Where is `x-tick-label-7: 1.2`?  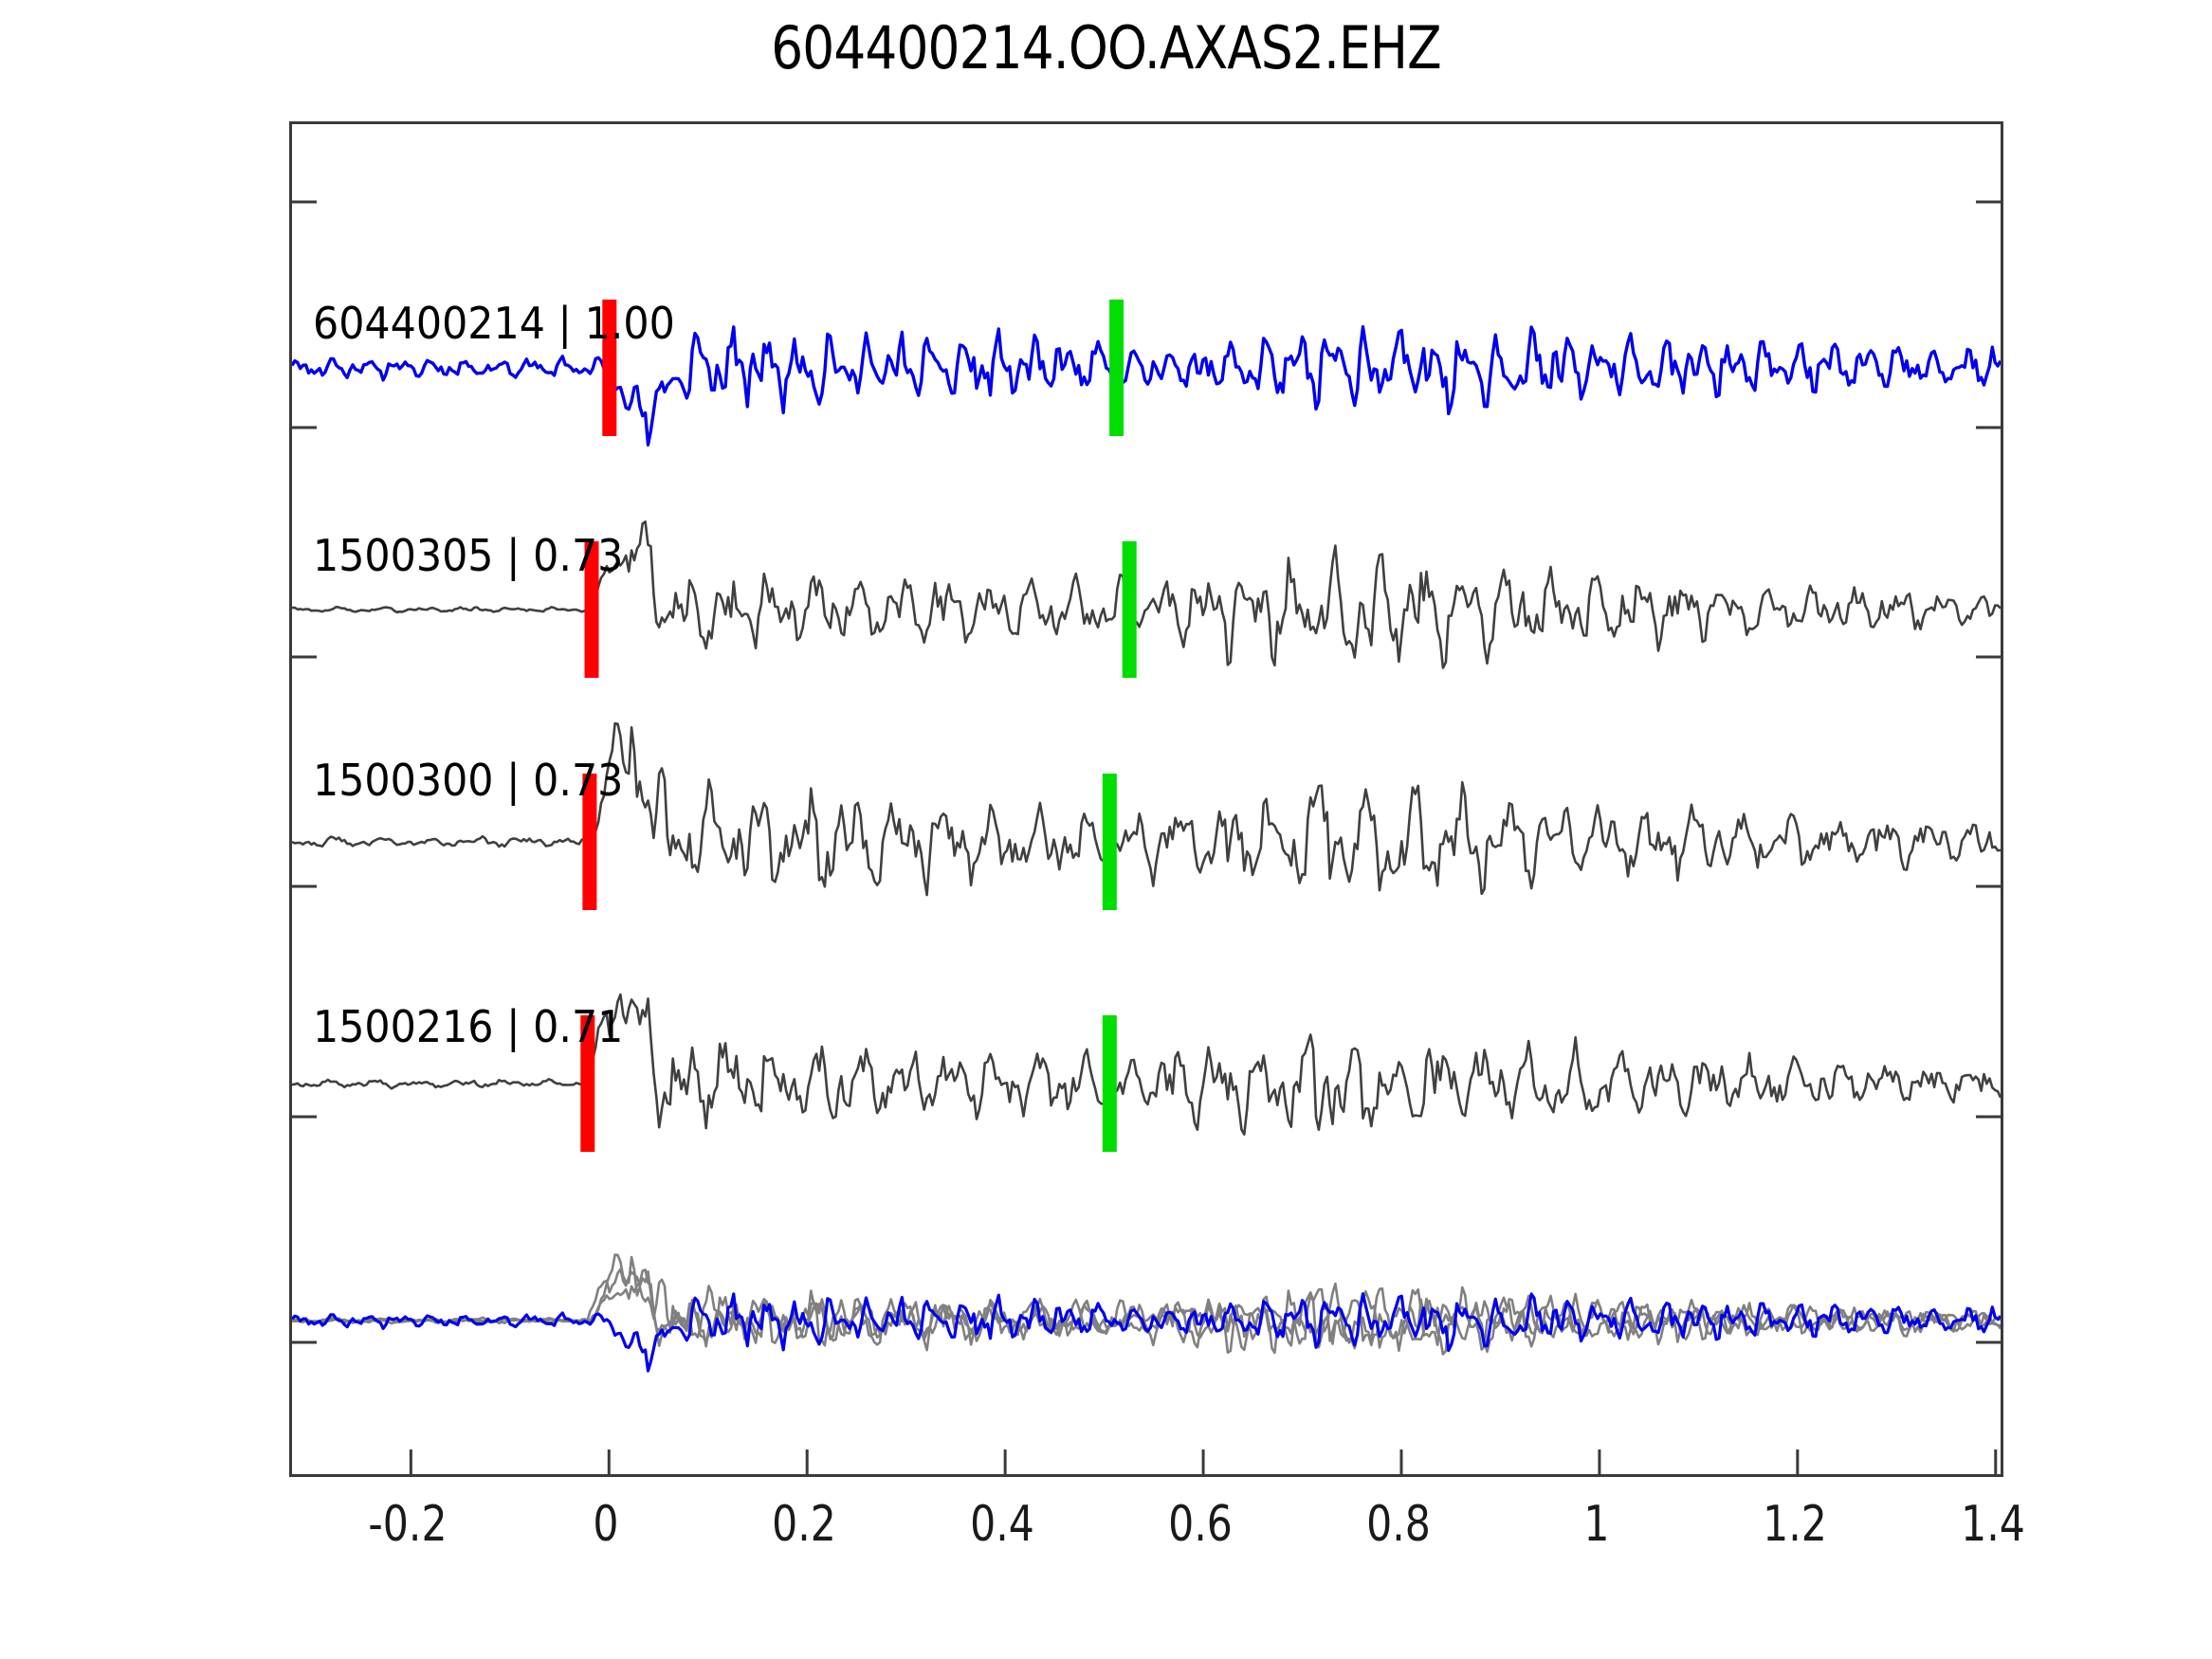 x-tick-label-7: 1.2 is located at coordinates (1794, 1524).